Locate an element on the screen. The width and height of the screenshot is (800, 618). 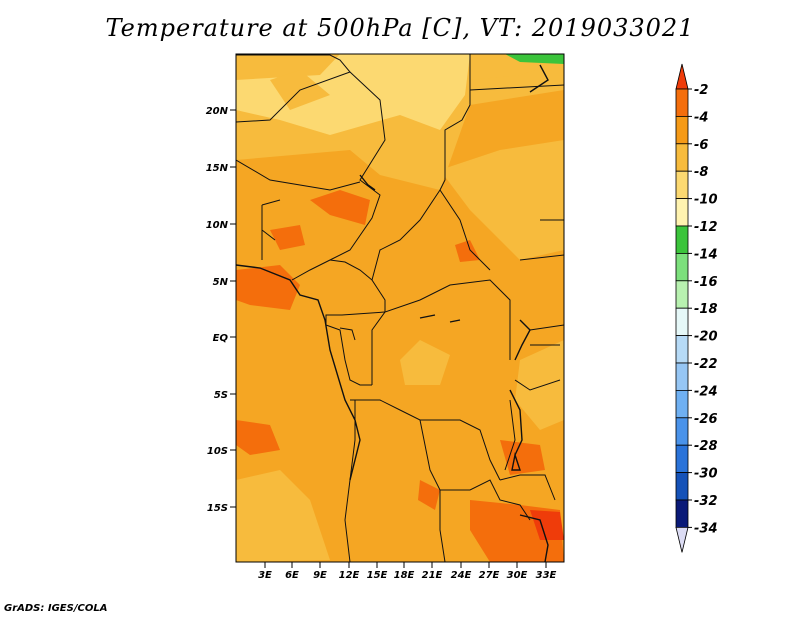
colorbar-label: -14 is located at coordinates (706, 254).